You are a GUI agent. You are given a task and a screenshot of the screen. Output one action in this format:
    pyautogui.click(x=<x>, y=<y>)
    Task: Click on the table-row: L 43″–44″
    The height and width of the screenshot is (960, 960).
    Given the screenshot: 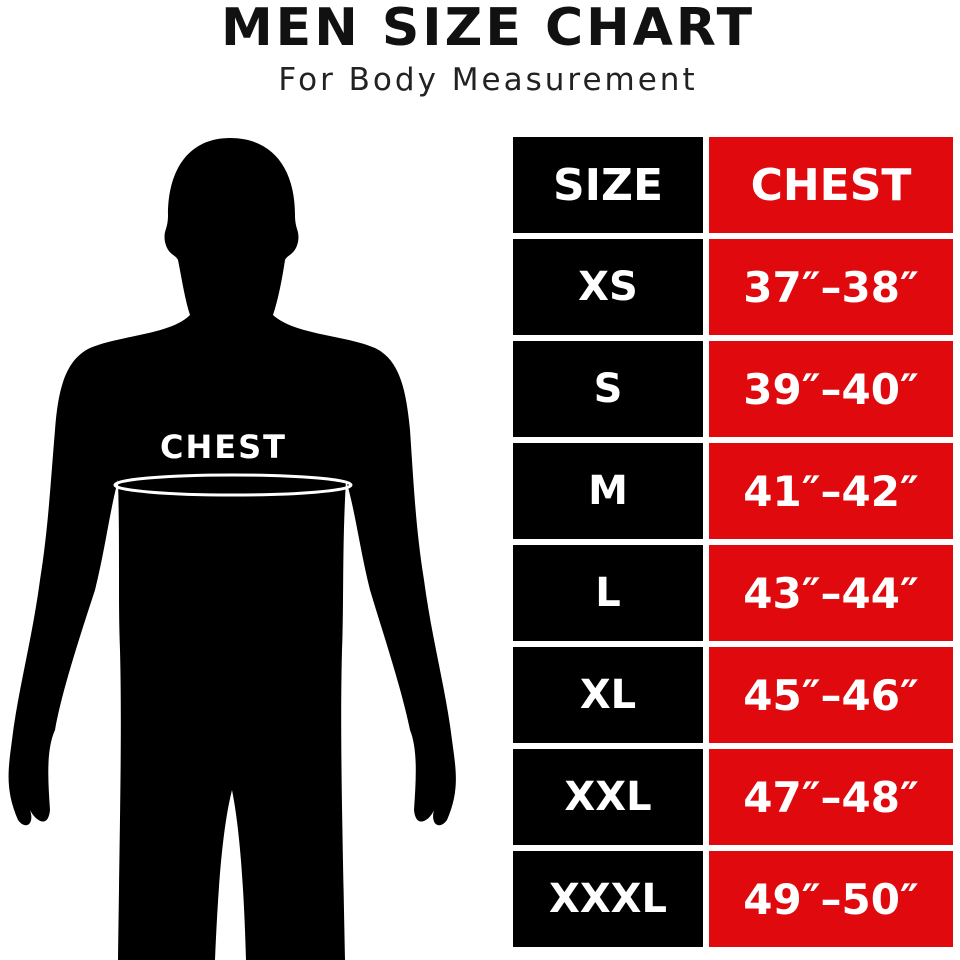 What is the action you would take?
    pyautogui.click(x=733, y=593)
    